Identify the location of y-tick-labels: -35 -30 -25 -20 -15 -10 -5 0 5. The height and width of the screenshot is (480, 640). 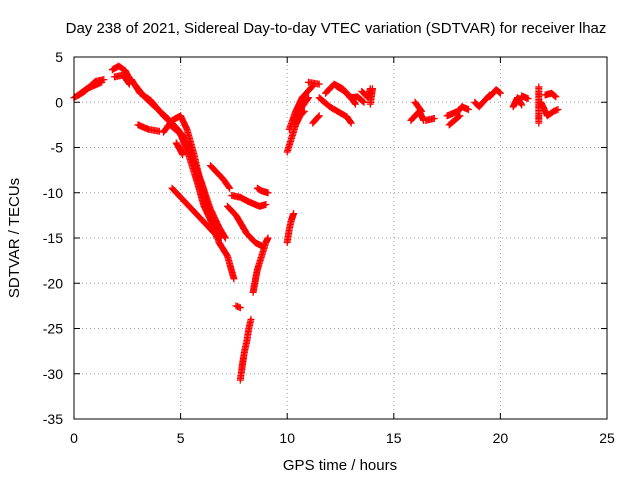
(53, 238).